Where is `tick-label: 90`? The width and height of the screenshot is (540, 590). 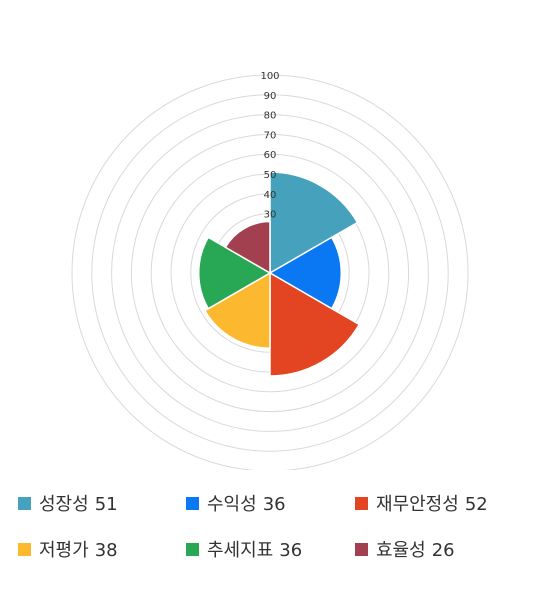
tick-label: 90 is located at coordinates (270, 96).